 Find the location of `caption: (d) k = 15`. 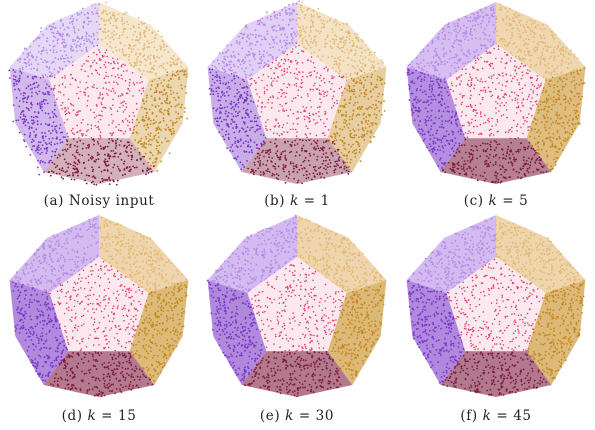

caption: (d) k = 15 is located at coordinates (99, 416).